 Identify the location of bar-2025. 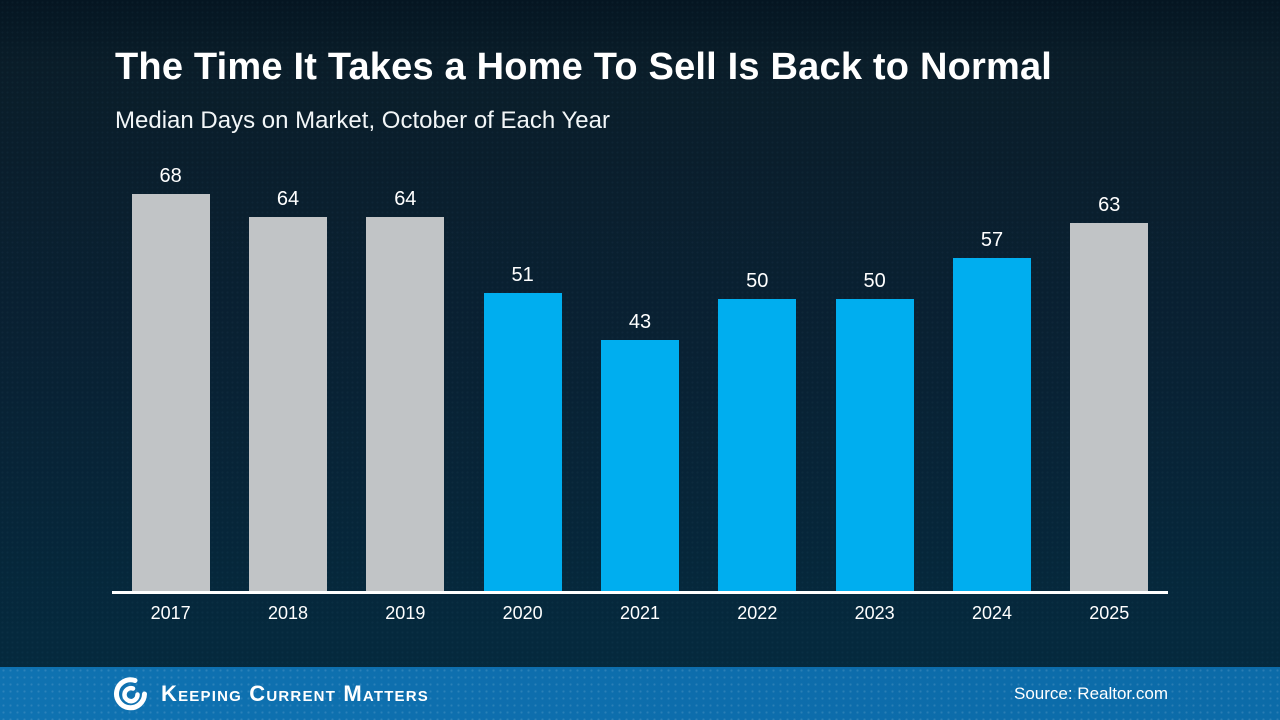
(1109, 407).